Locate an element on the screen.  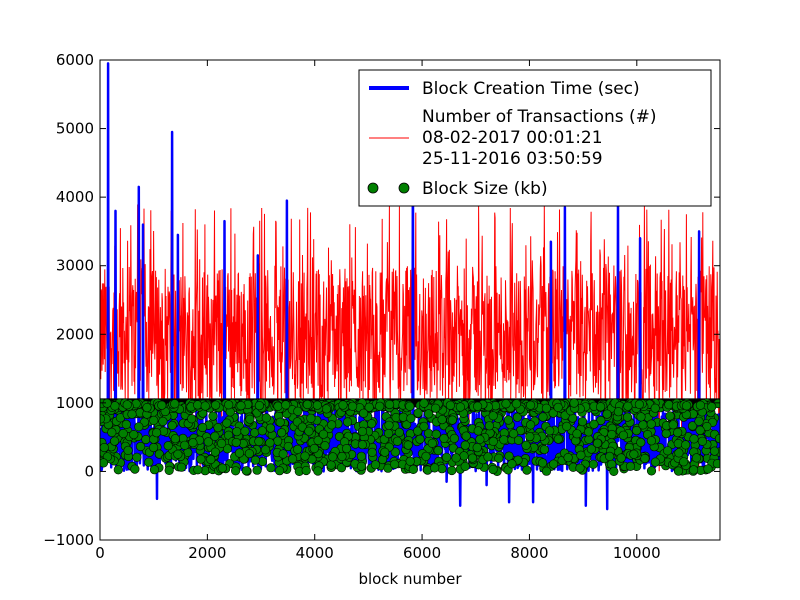
legend-label-date-1: 08-02-2017 00:01:21 is located at coordinates (512, 138).